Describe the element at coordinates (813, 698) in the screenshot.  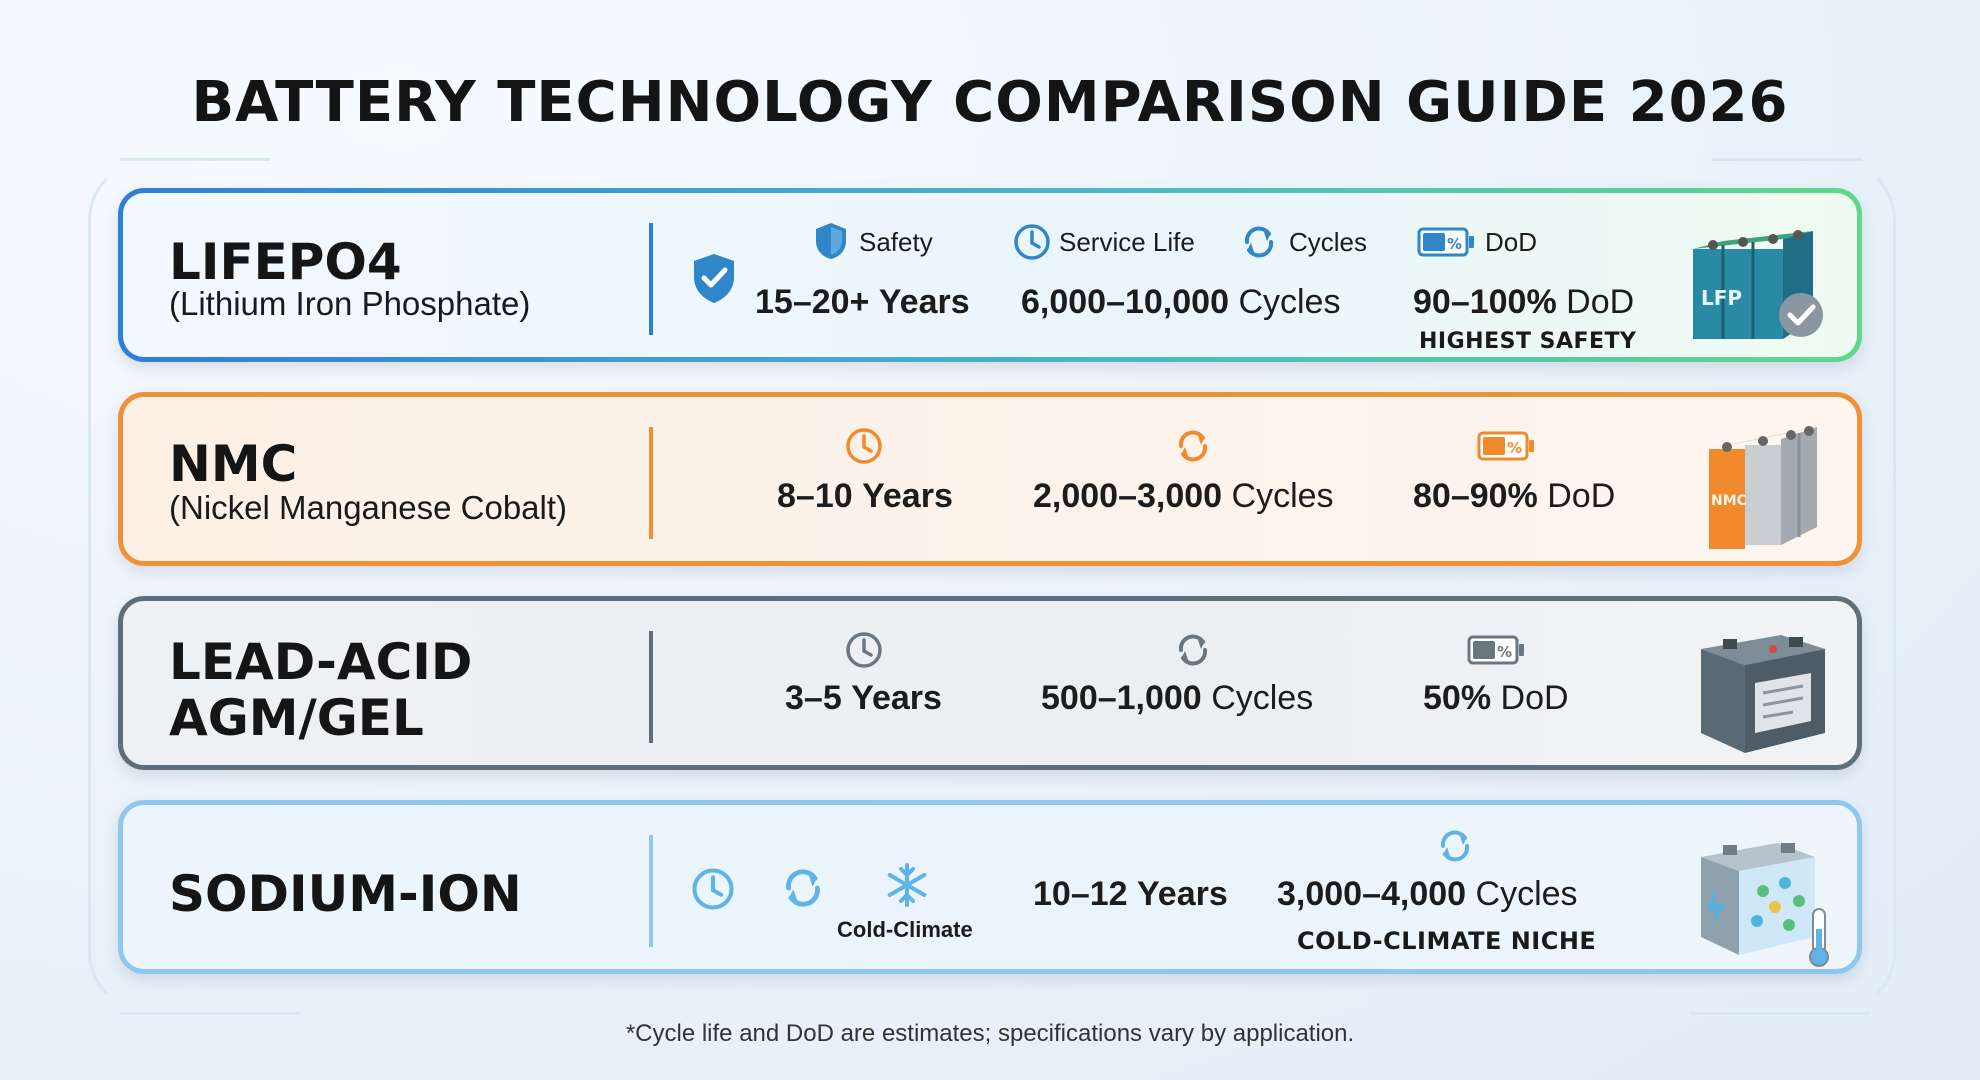
I see `lead-acid-life-value: 3–5` at that location.